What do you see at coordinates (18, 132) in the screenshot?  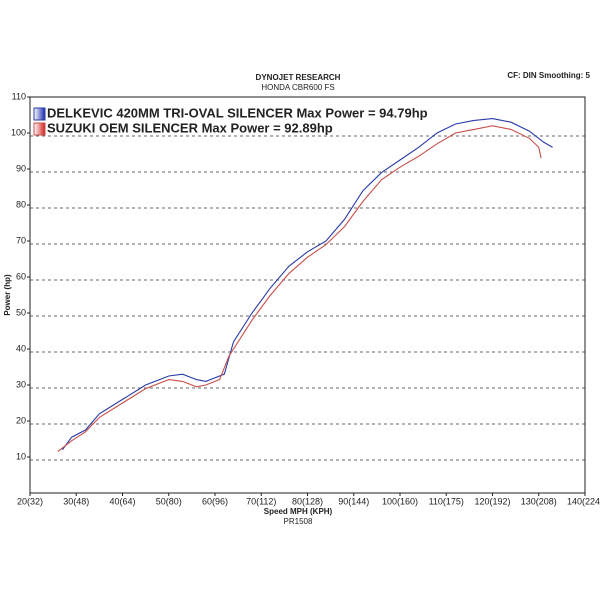 I see `y-tick-label: 100` at bounding box center [18, 132].